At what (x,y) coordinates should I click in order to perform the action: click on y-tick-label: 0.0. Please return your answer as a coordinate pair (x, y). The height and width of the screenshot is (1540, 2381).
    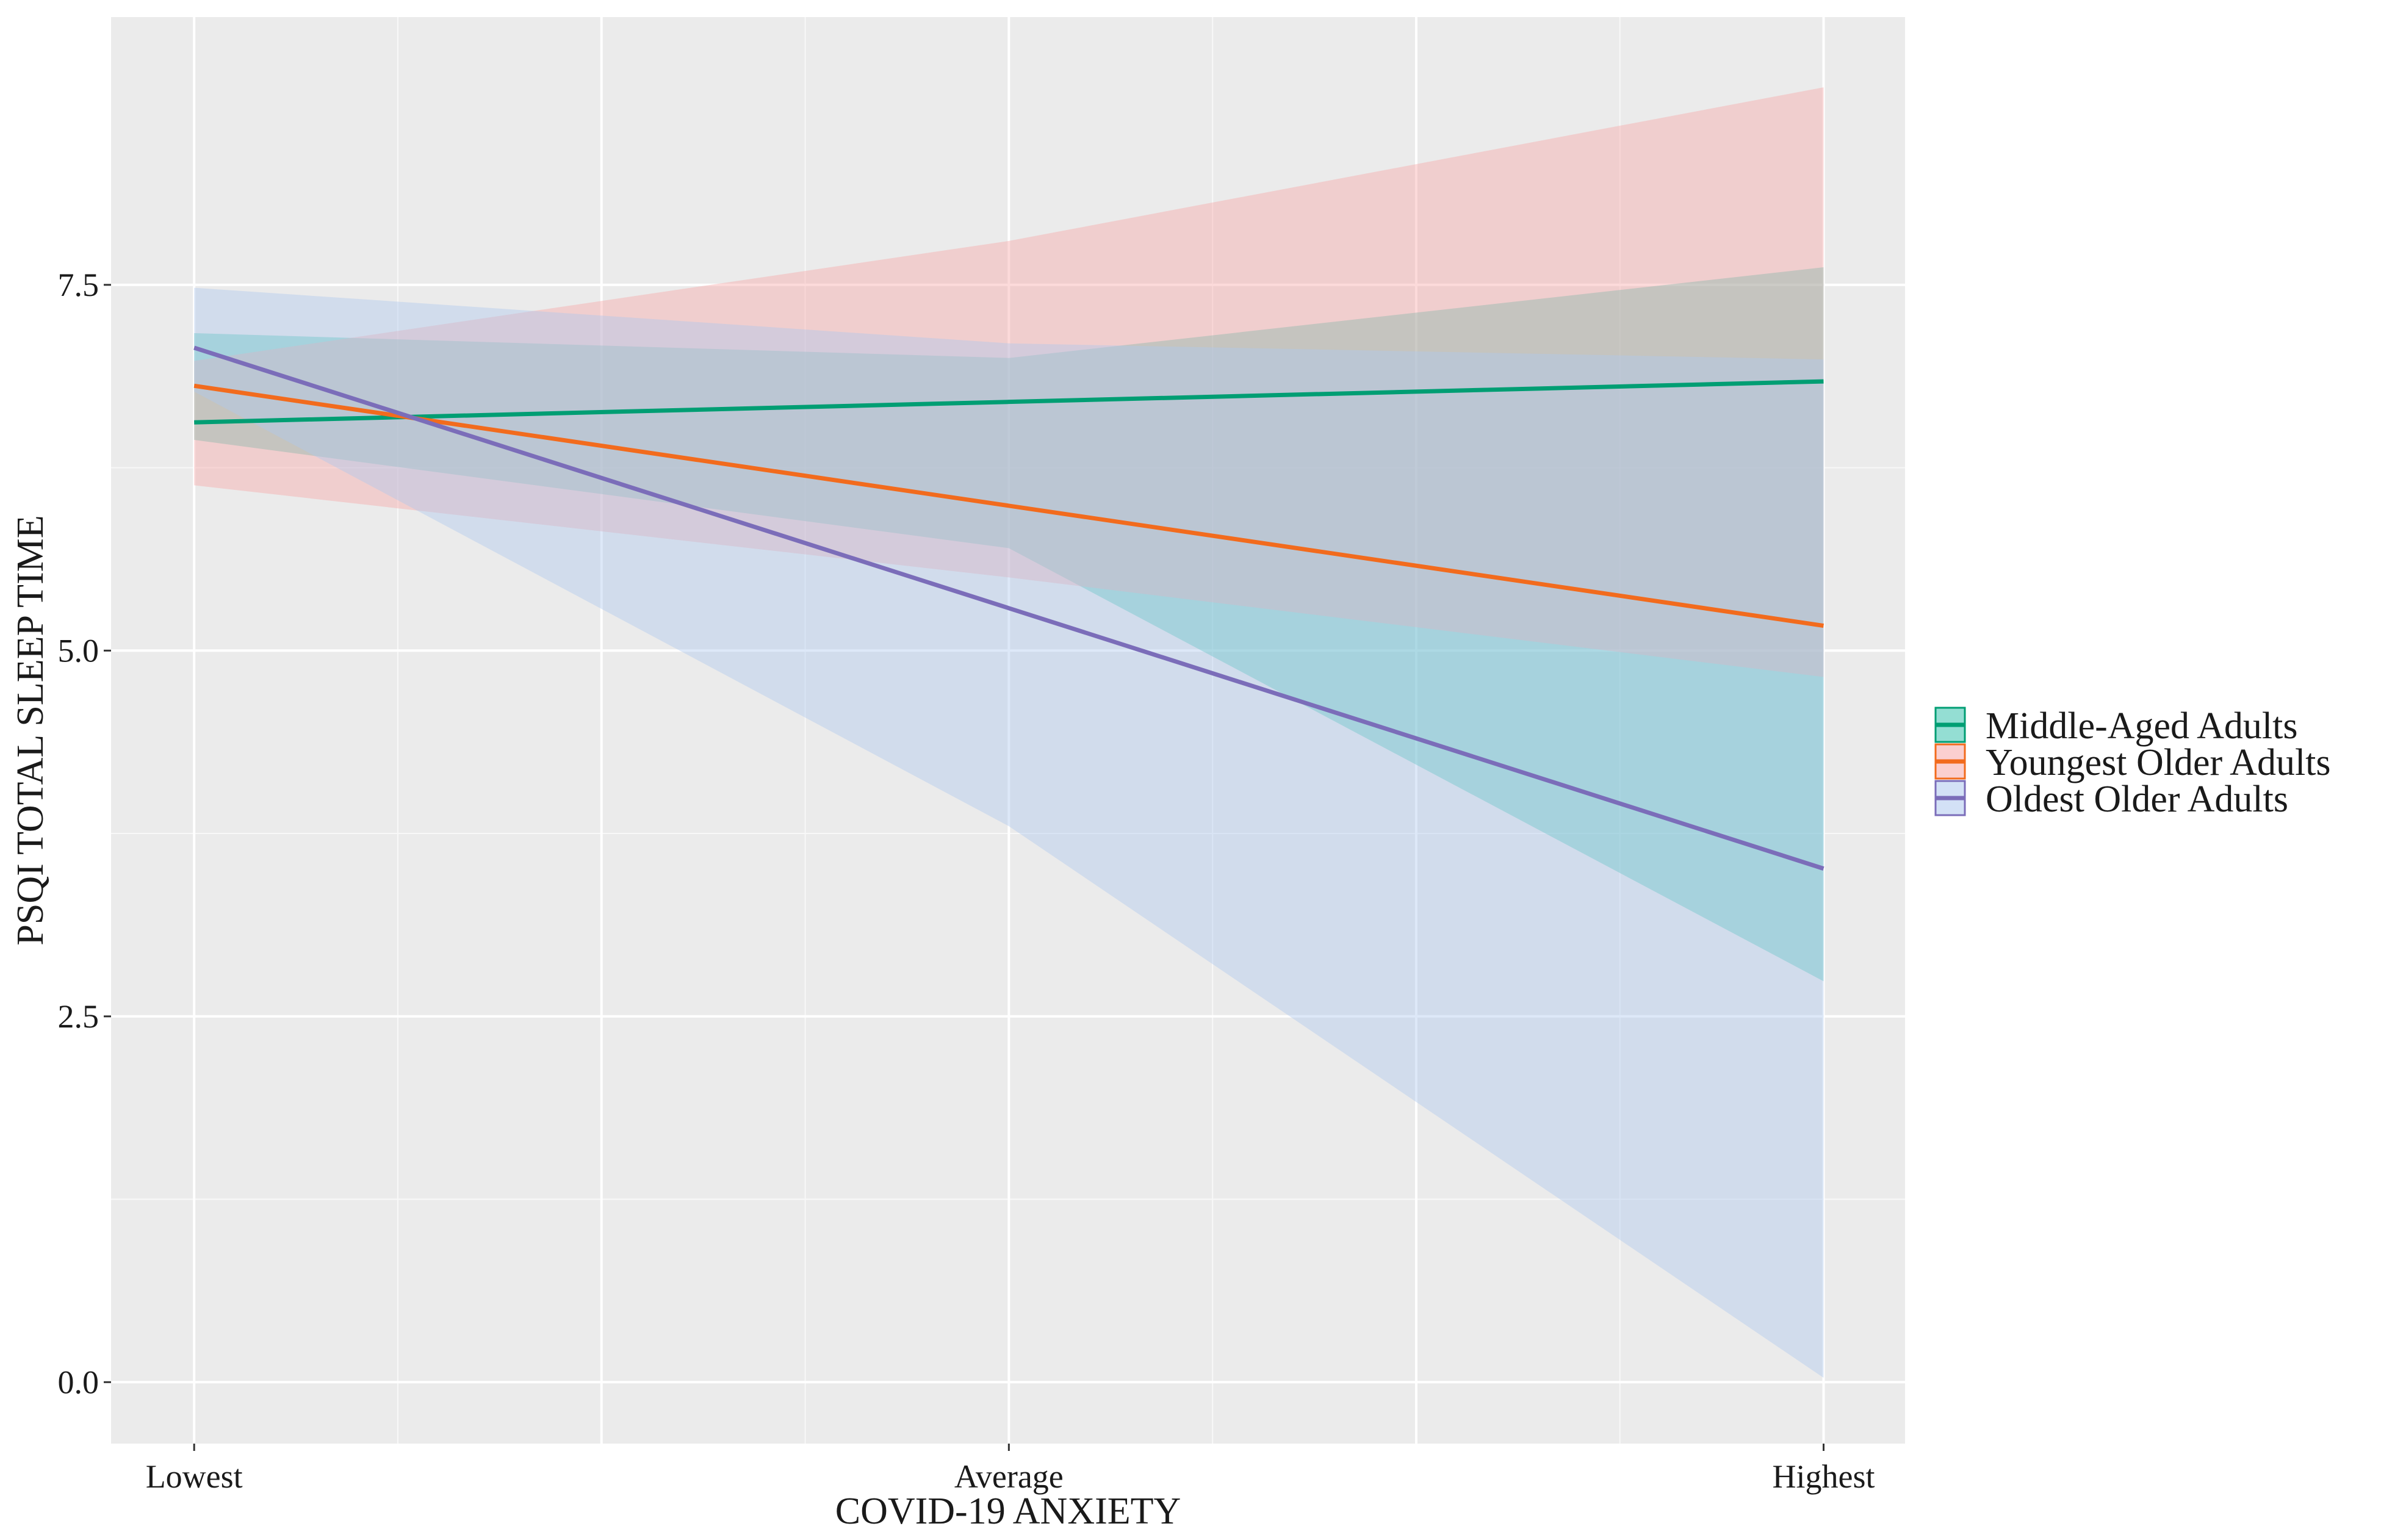
    Looking at the image, I should click on (78, 1382).